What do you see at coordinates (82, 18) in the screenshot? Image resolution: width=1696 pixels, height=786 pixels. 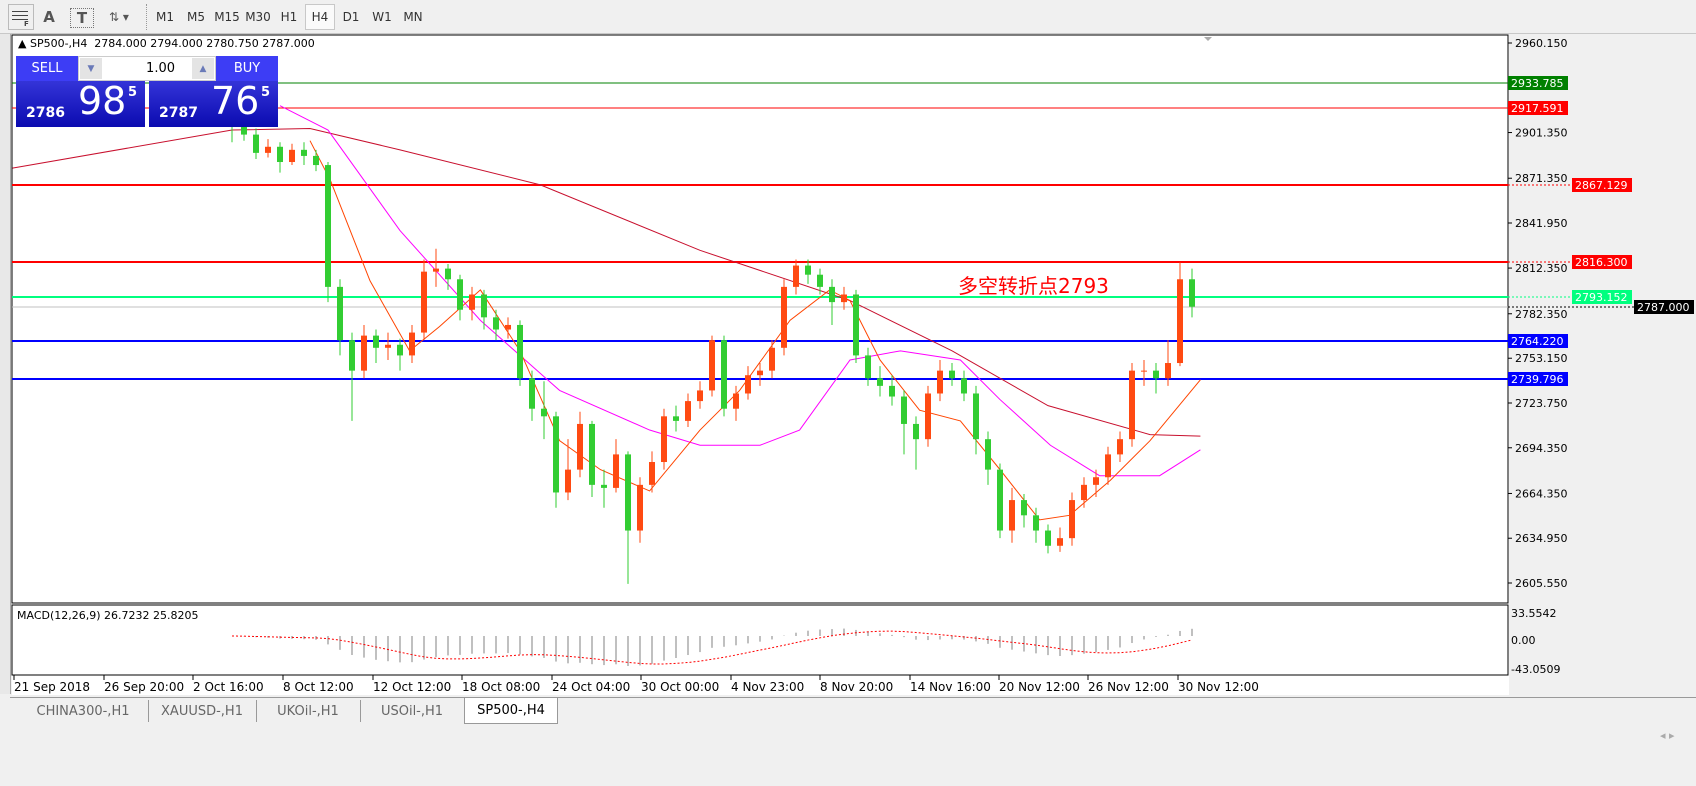 I see `text-label-T-icon: T` at bounding box center [82, 18].